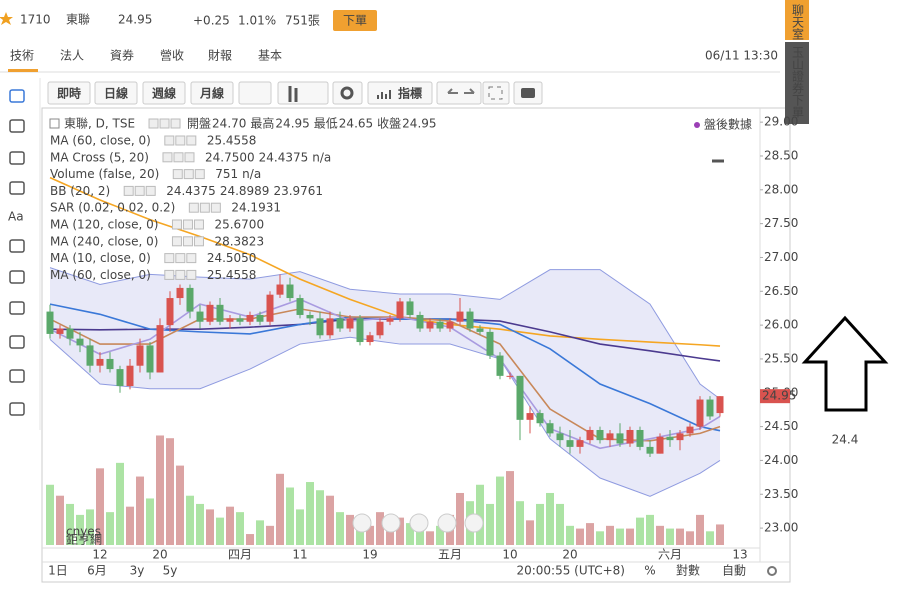  Describe the element at coordinates (22, 56) in the screenshot. I see `nav-tab: 技術` at that location.